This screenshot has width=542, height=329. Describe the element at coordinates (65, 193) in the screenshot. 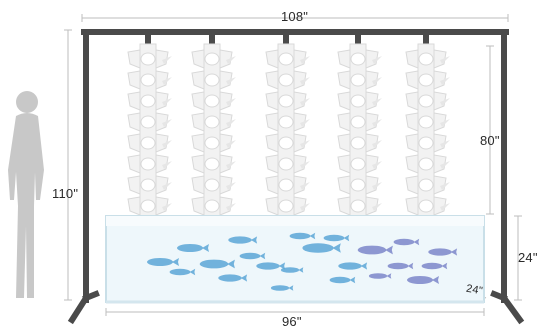

I see `frame-height-label: 110"` at that location.